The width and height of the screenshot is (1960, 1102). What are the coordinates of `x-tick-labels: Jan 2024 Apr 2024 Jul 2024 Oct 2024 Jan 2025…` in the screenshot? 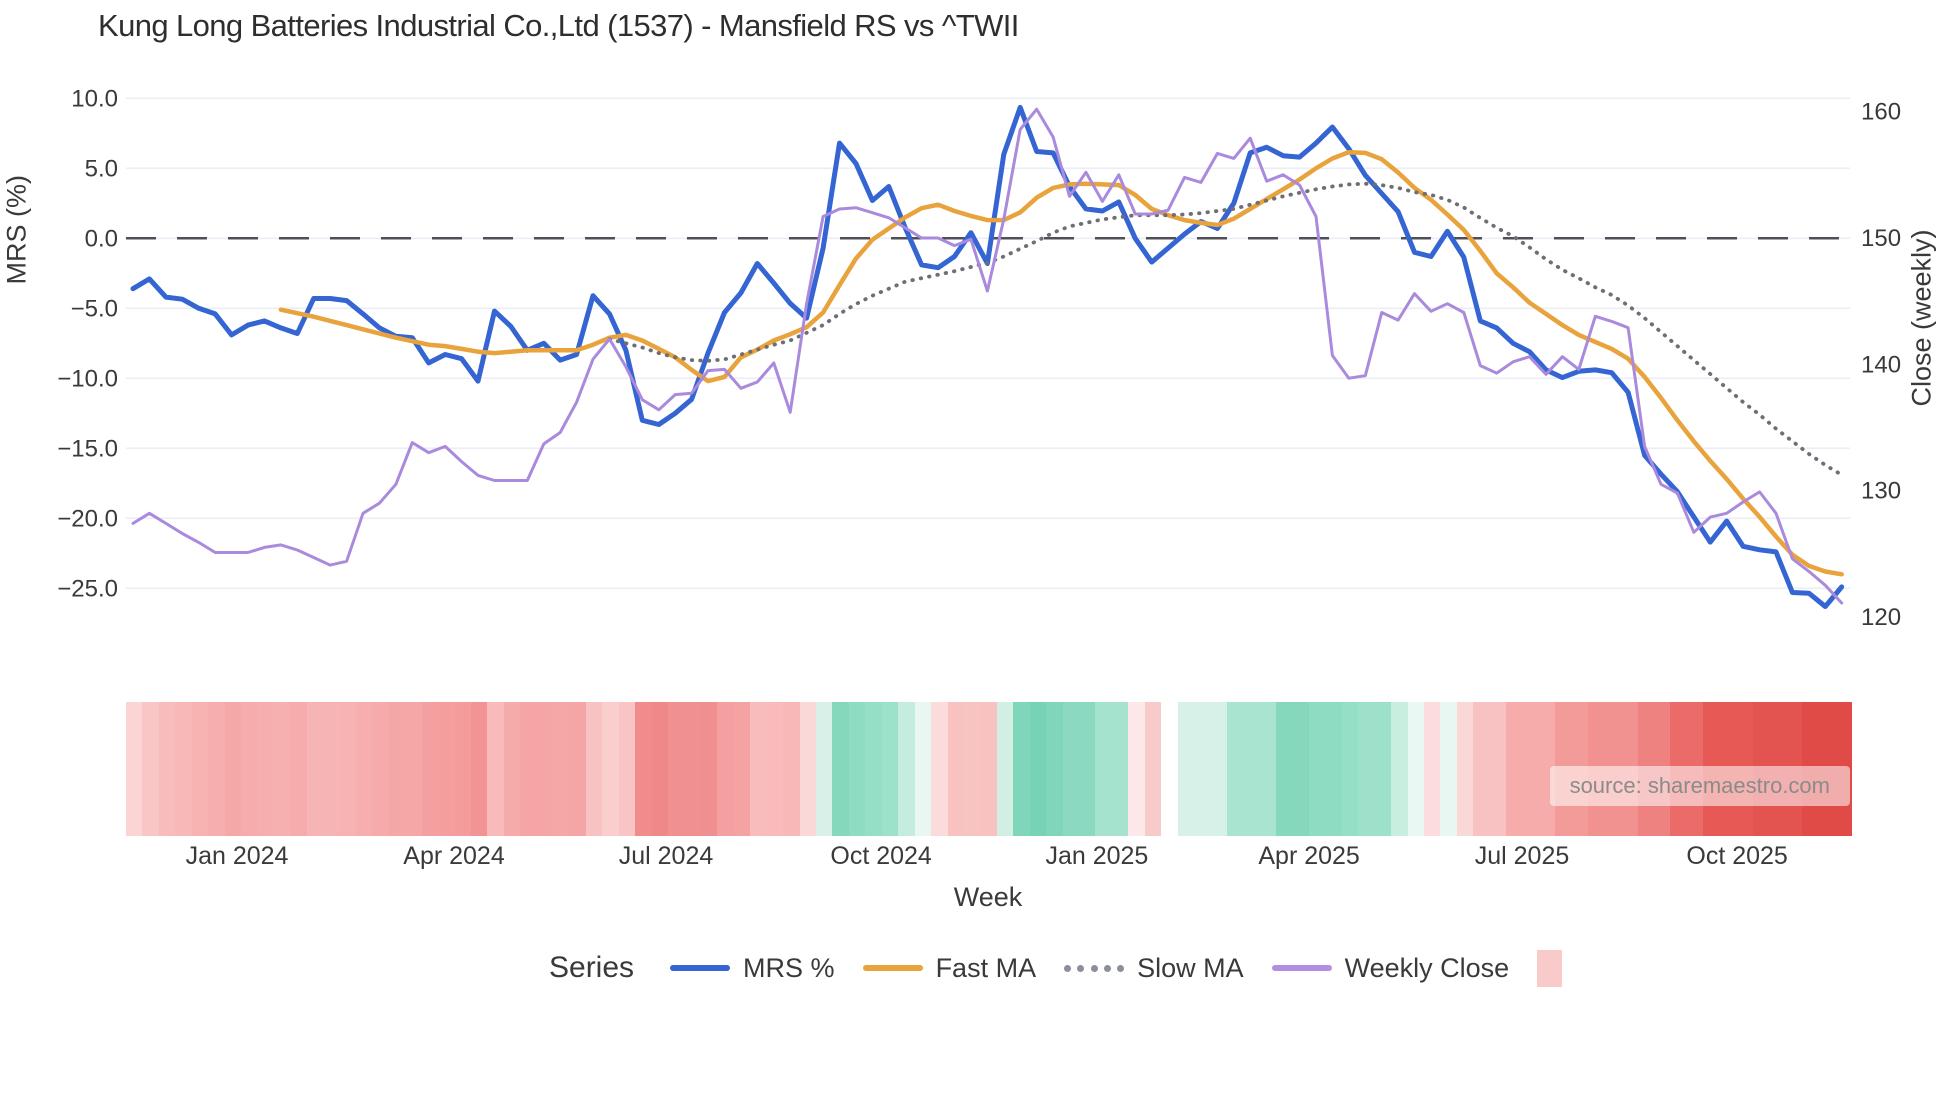 It's located at (980, 858).